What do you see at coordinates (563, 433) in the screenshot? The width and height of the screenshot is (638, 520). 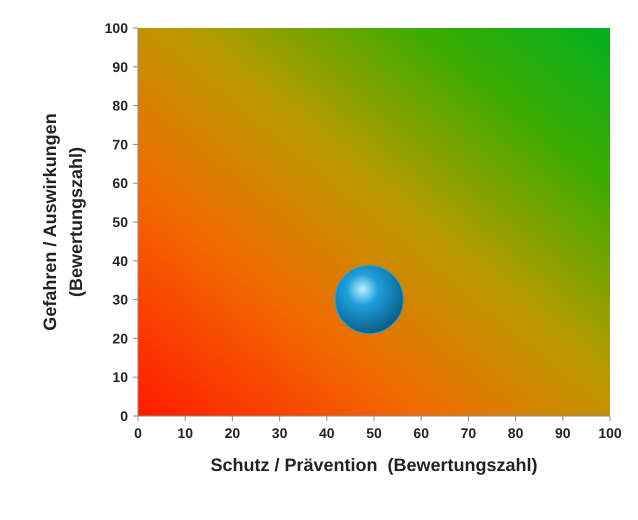 I see `x-tick-label: 90` at bounding box center [563, 433].